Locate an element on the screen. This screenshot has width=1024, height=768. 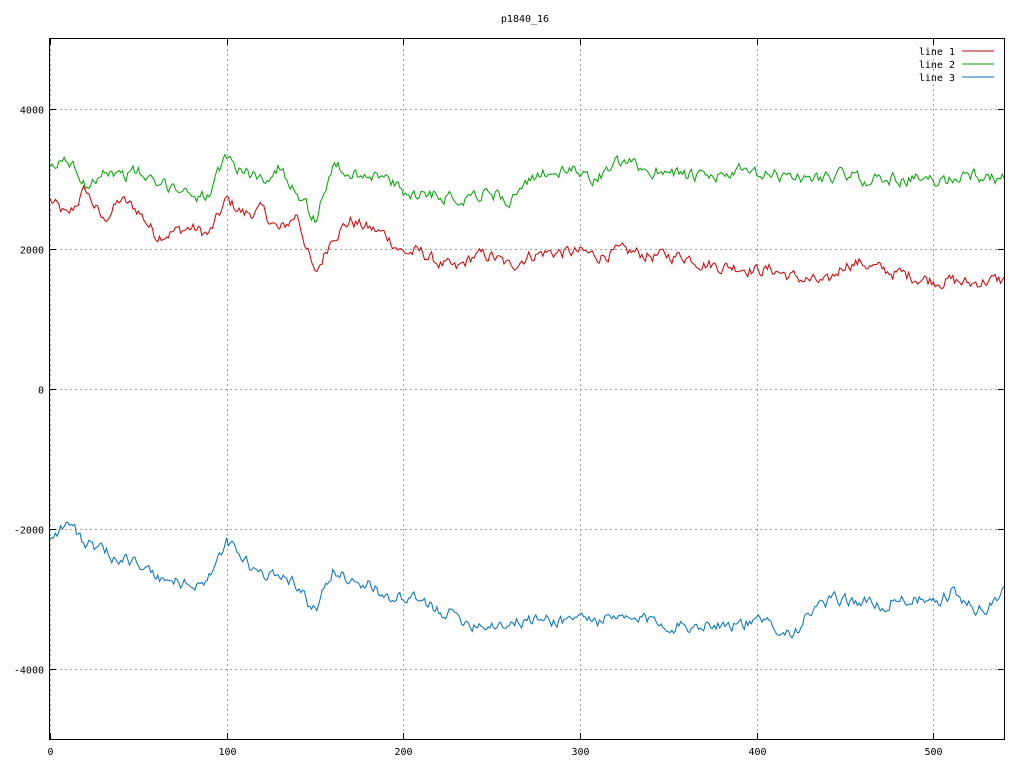
chart-title: p1840_16 is located at coordinates (525, 19).